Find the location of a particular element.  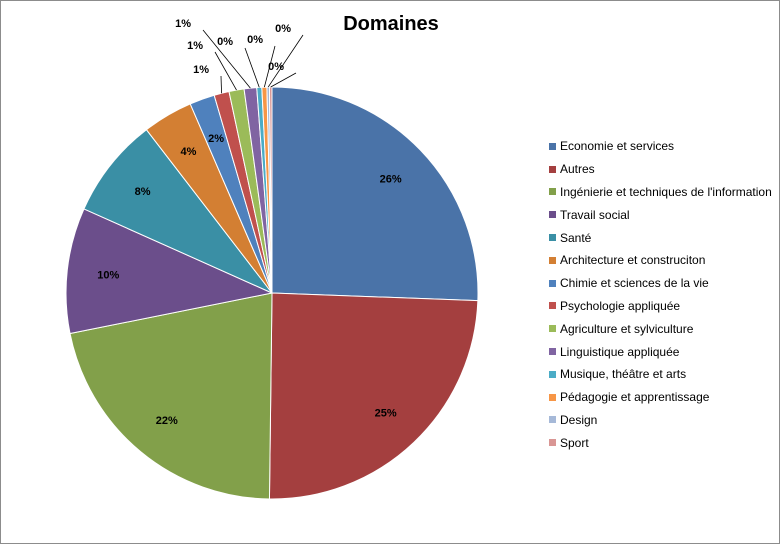

slice-label: 26% is located at coordinates (391, 180).